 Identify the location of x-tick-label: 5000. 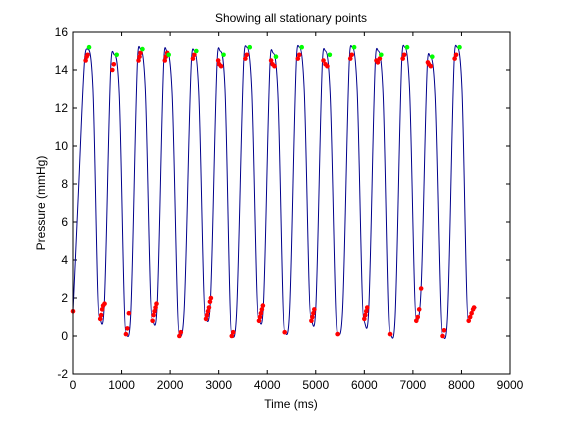
(315, 385).